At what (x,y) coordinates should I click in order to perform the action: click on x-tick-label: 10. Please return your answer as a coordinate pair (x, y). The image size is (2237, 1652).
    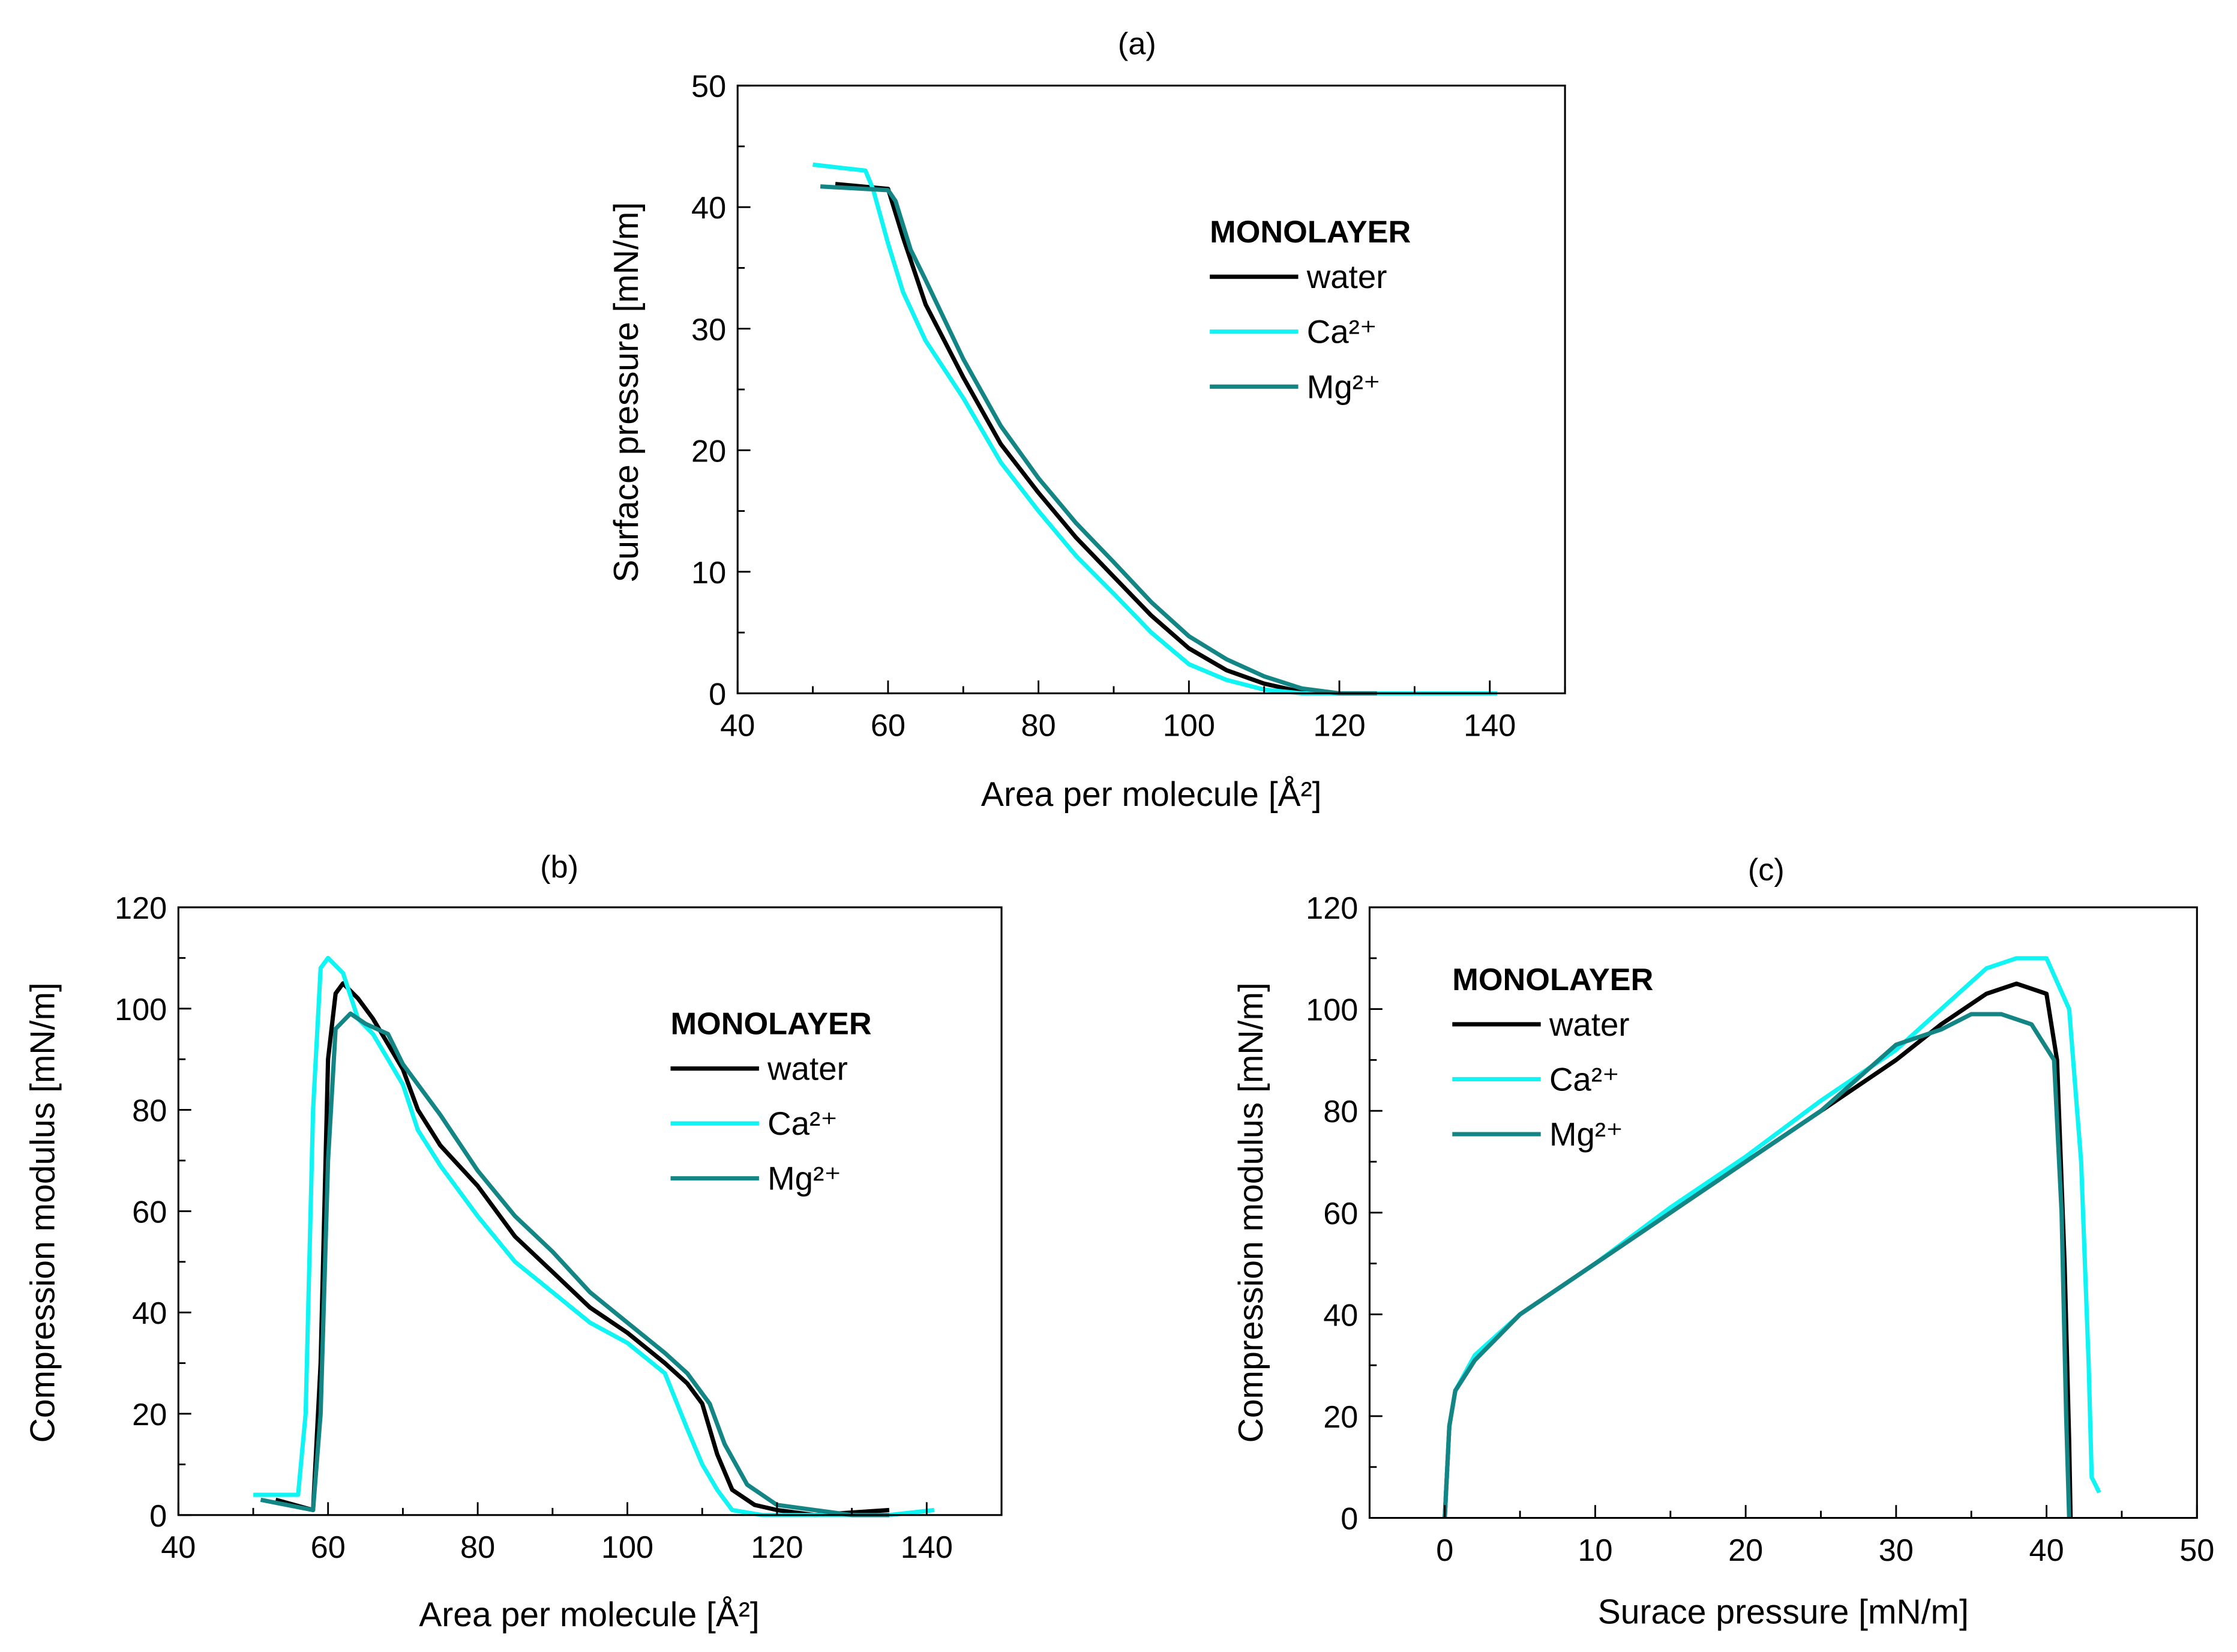
    Looking at the image, I should click on (1595, 1550).